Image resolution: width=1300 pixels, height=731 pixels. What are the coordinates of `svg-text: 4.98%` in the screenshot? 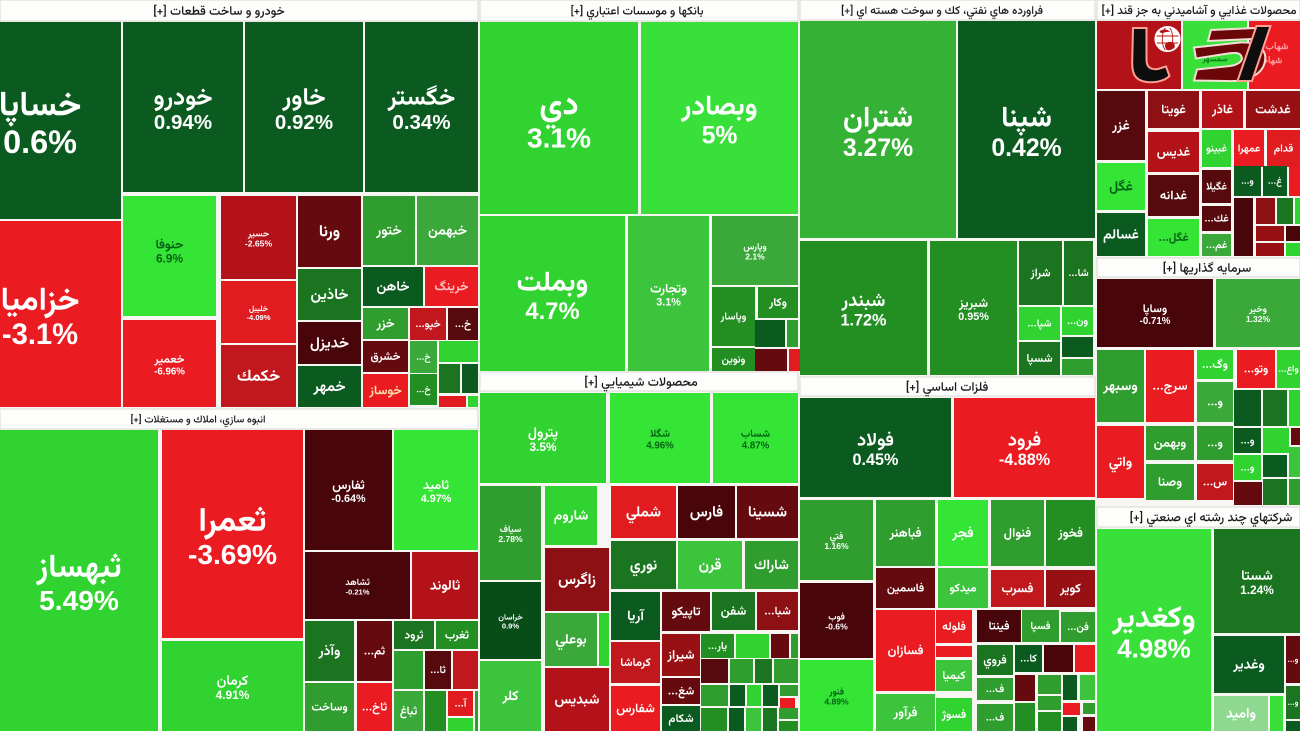 It's located at (1153, 650).